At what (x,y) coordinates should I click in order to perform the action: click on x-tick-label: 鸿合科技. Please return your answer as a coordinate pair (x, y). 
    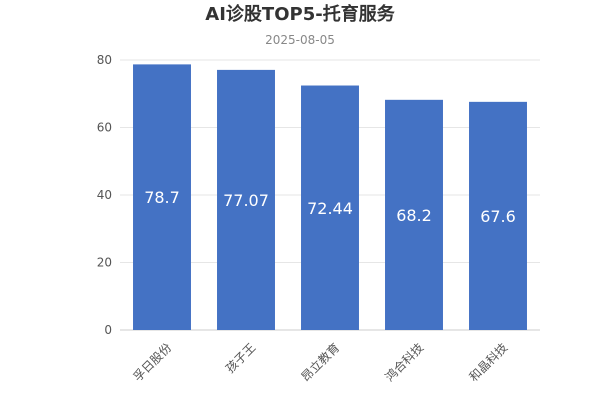
    Looking at the image, I should click on (404, 362).